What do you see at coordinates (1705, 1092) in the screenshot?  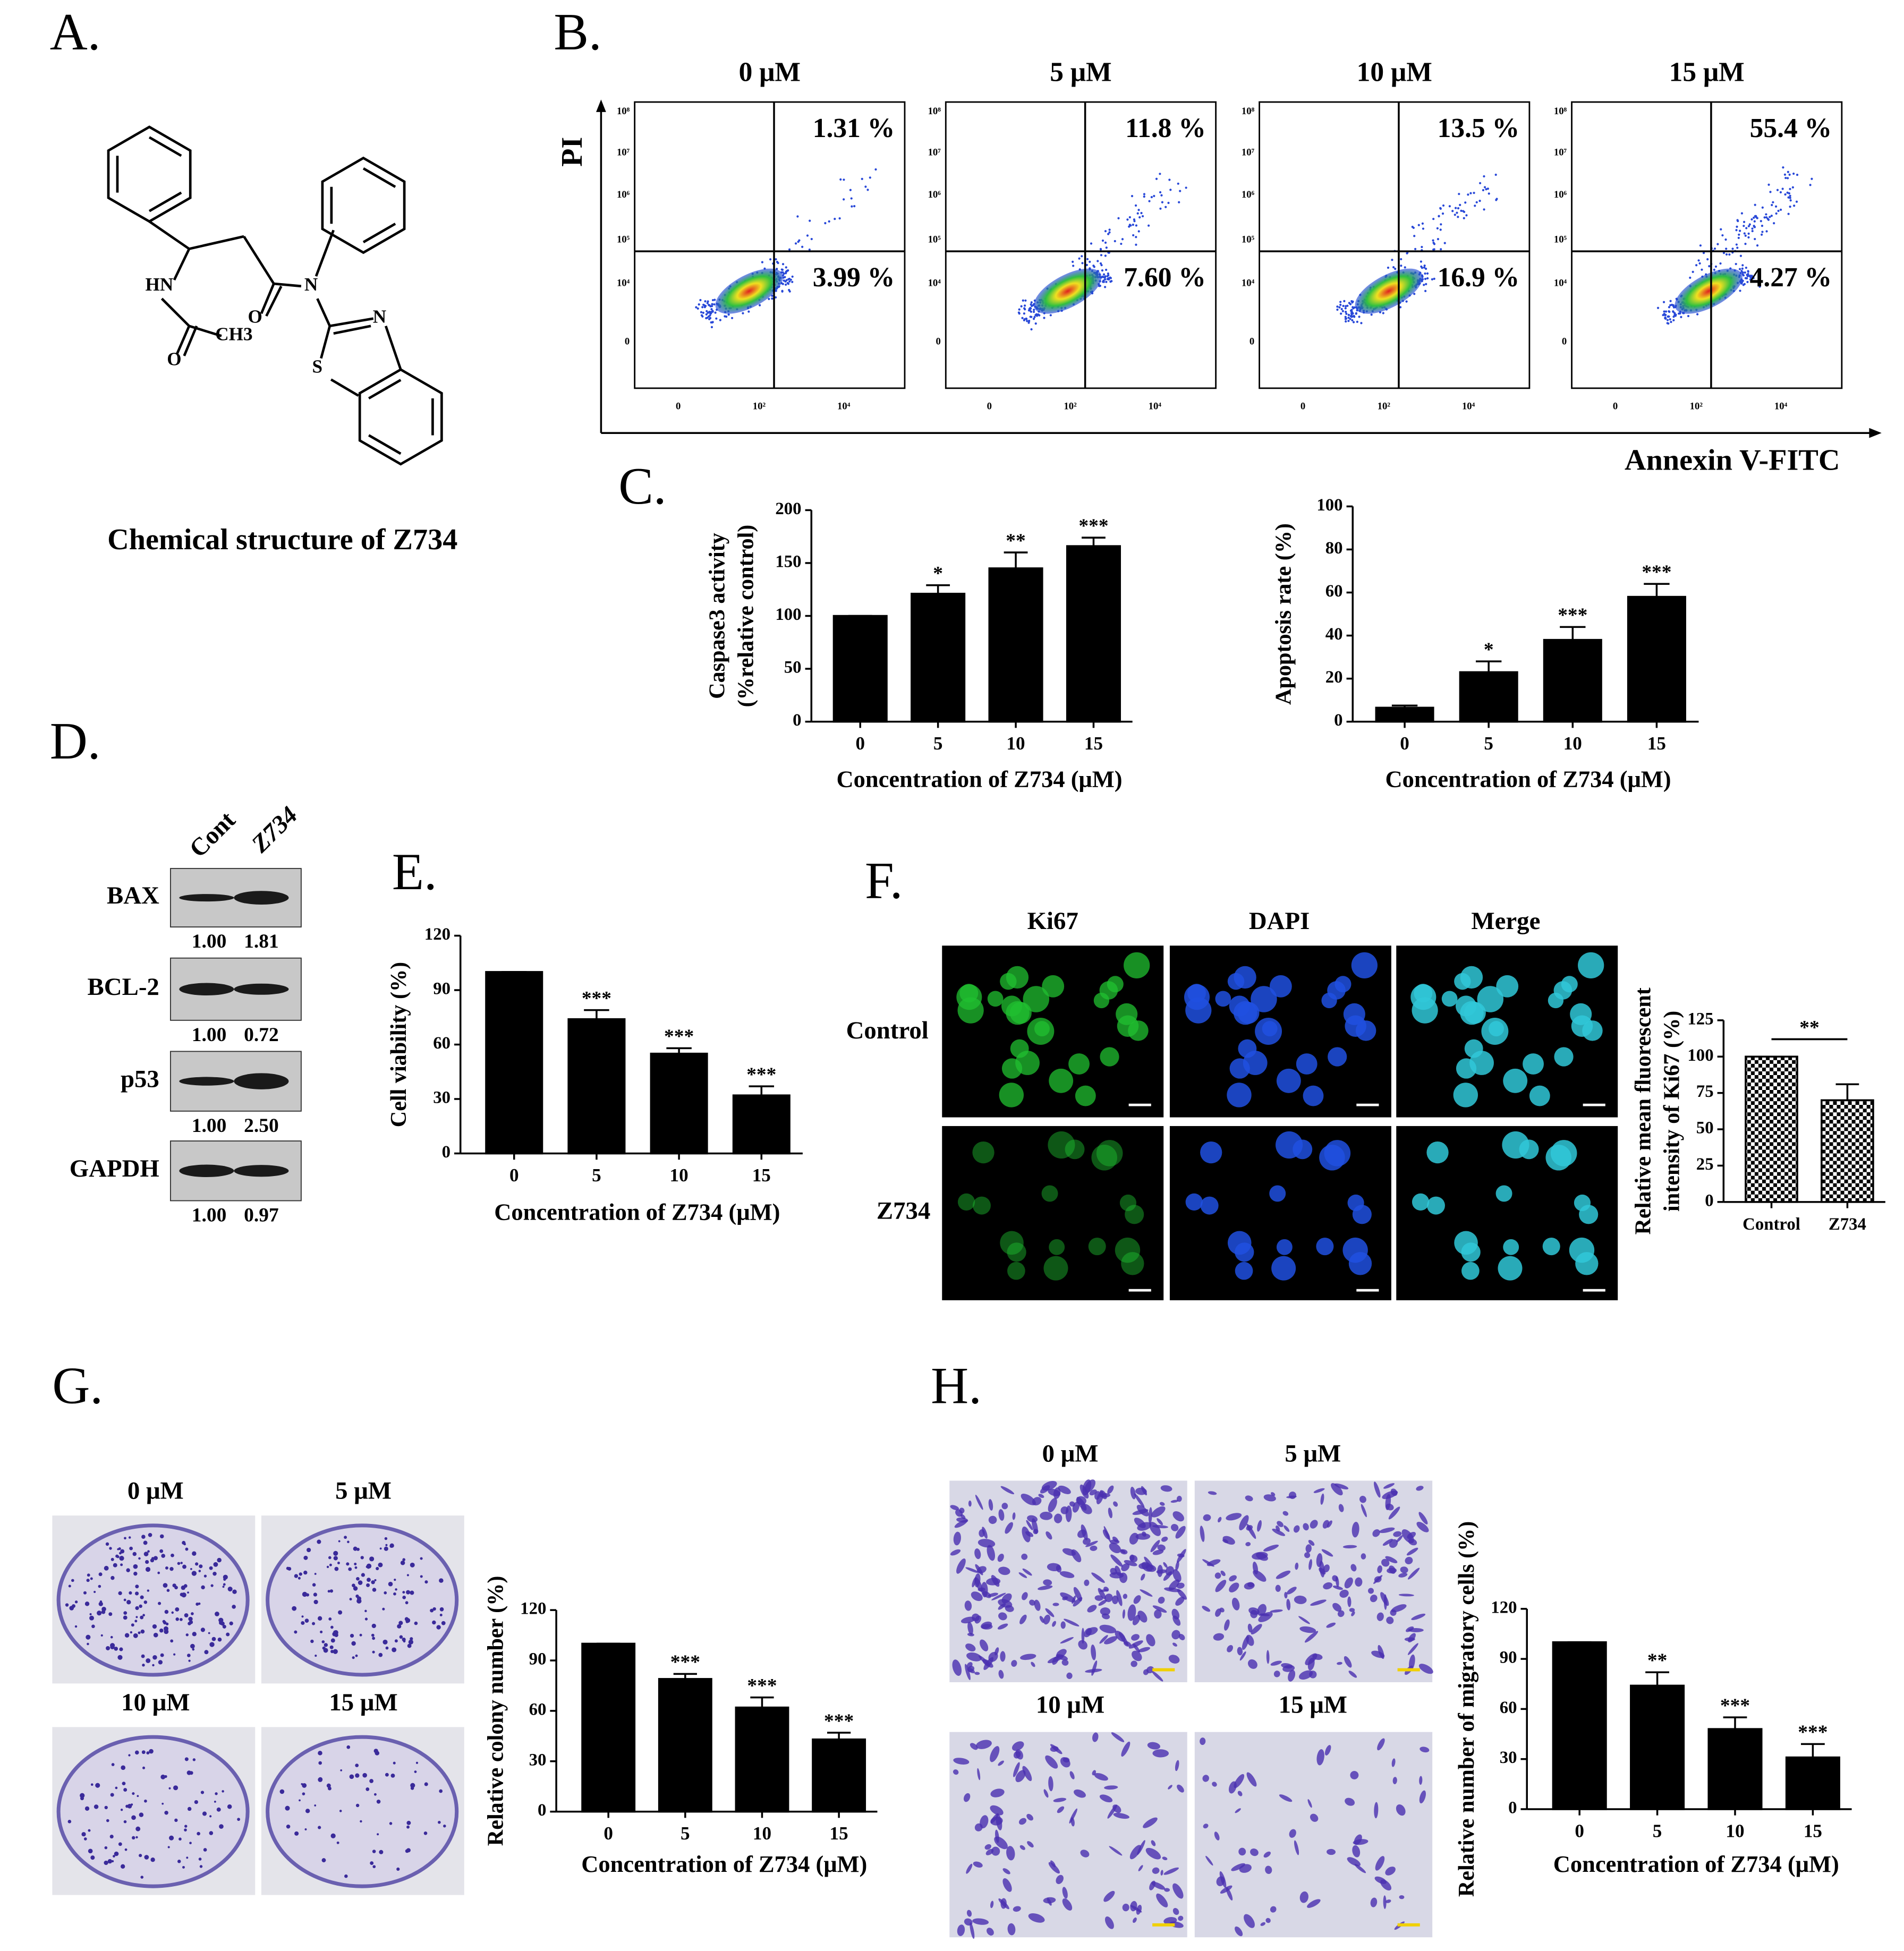 I see `y-tick-label: 75` at bounding box center [1705, 1092].